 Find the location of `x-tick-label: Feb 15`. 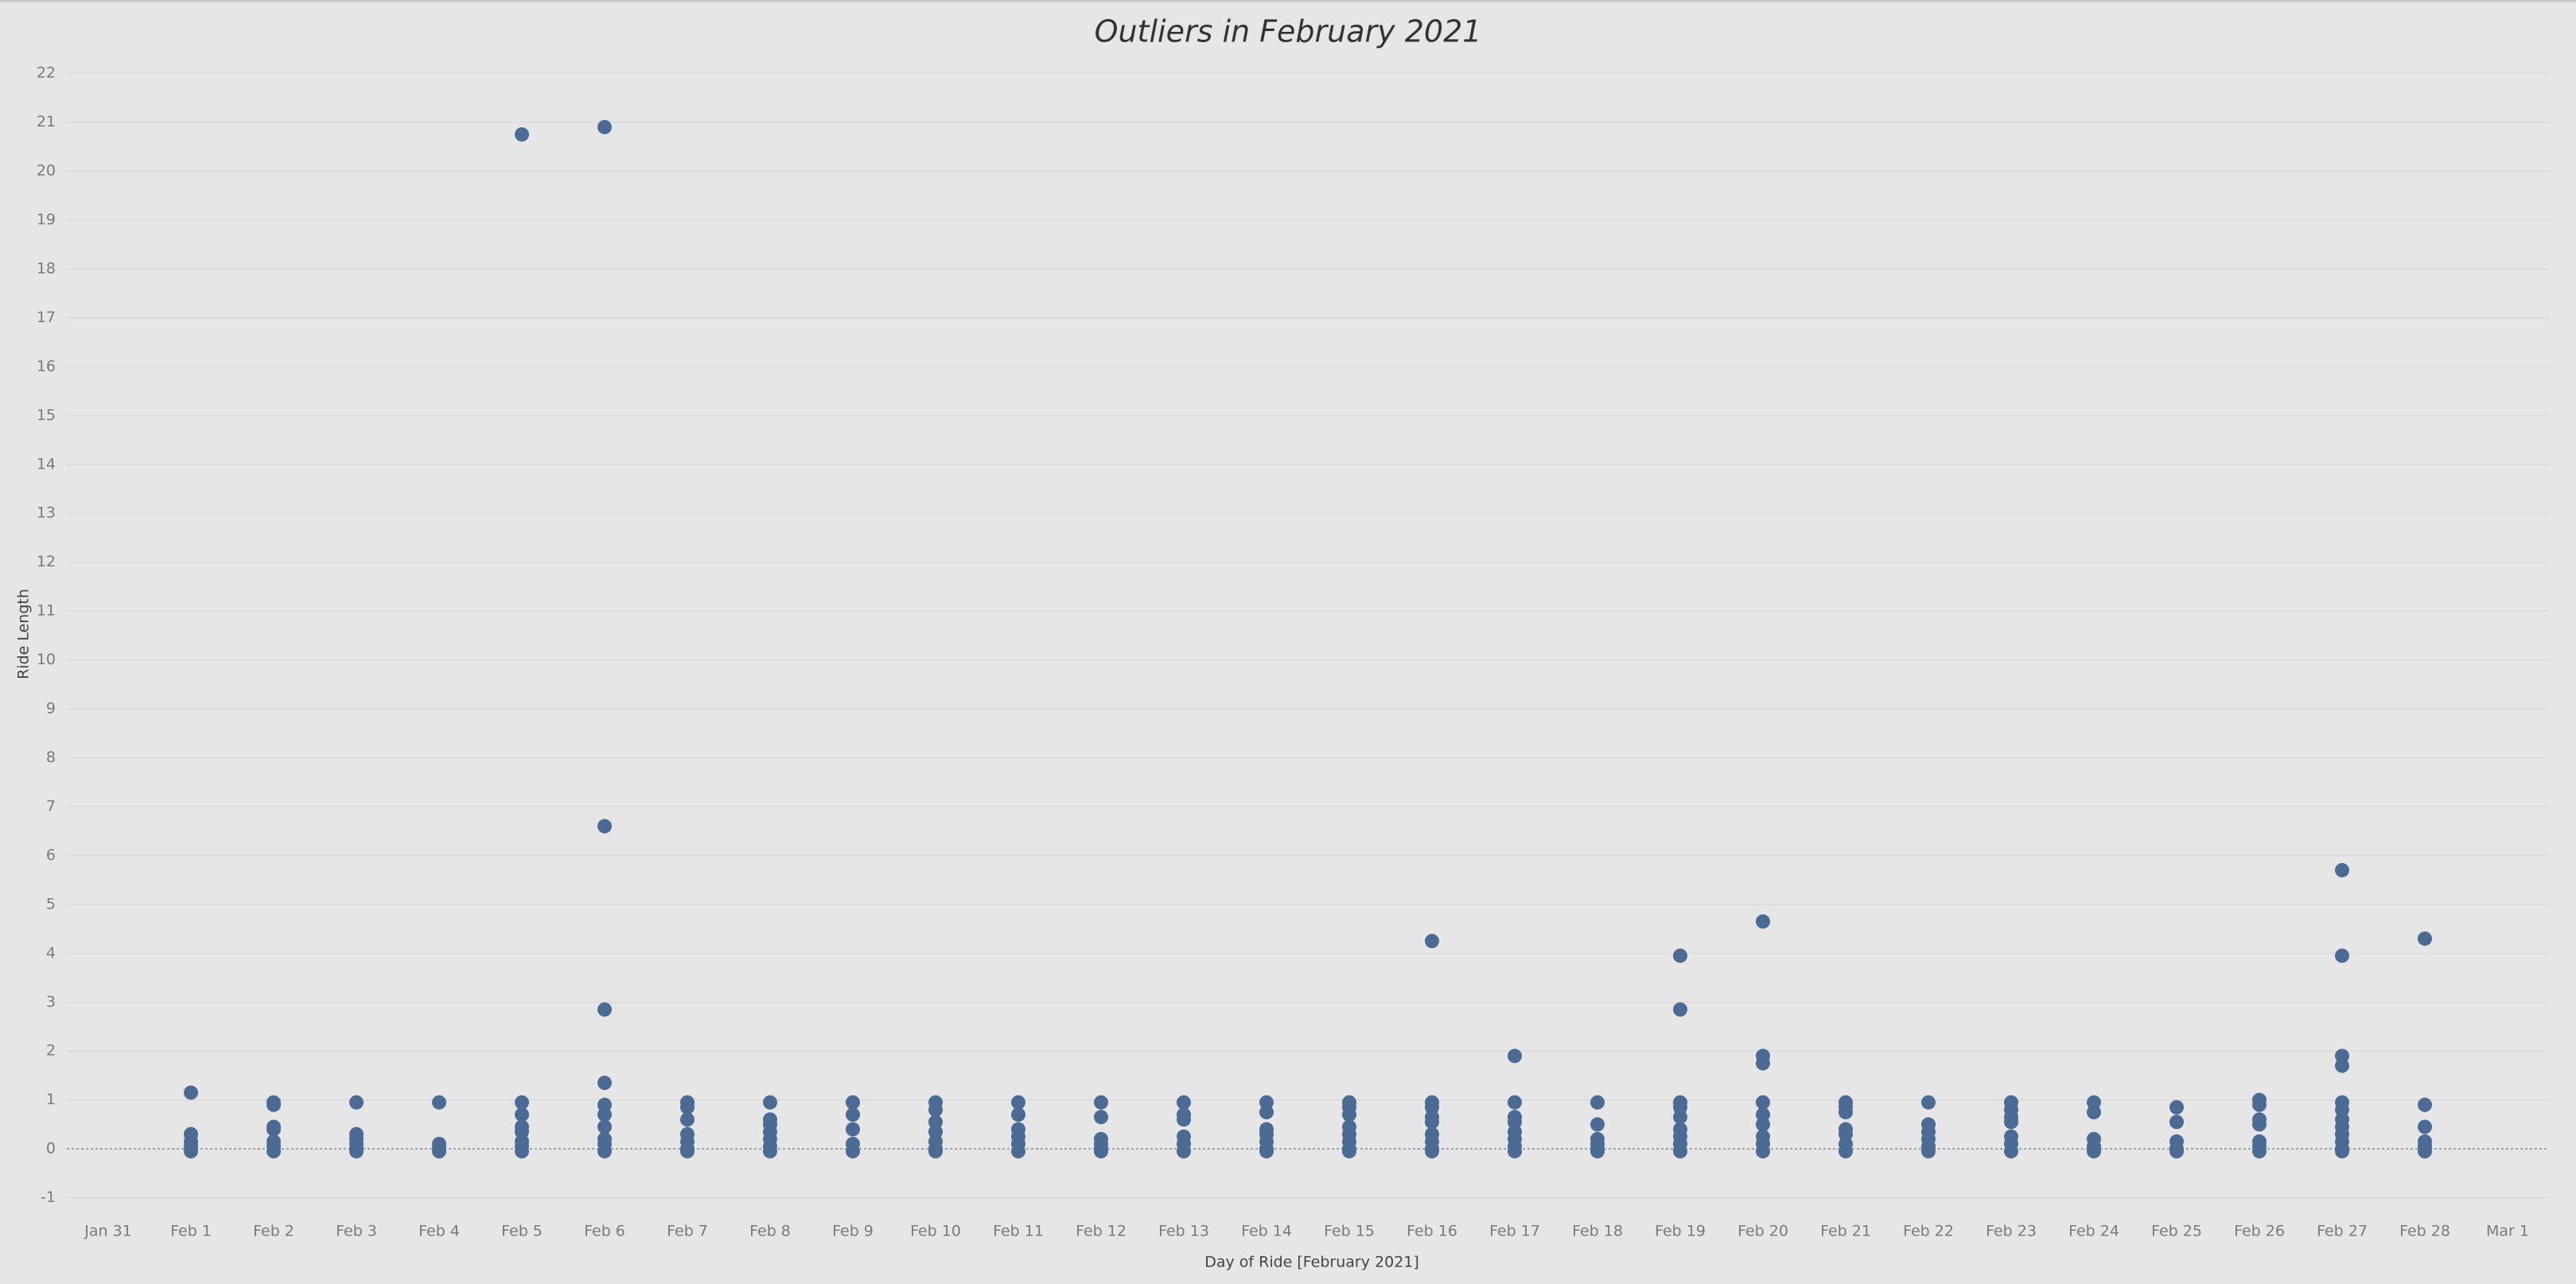

x-tick-label: Feb 15 is located at coordinates (1350, 1231).